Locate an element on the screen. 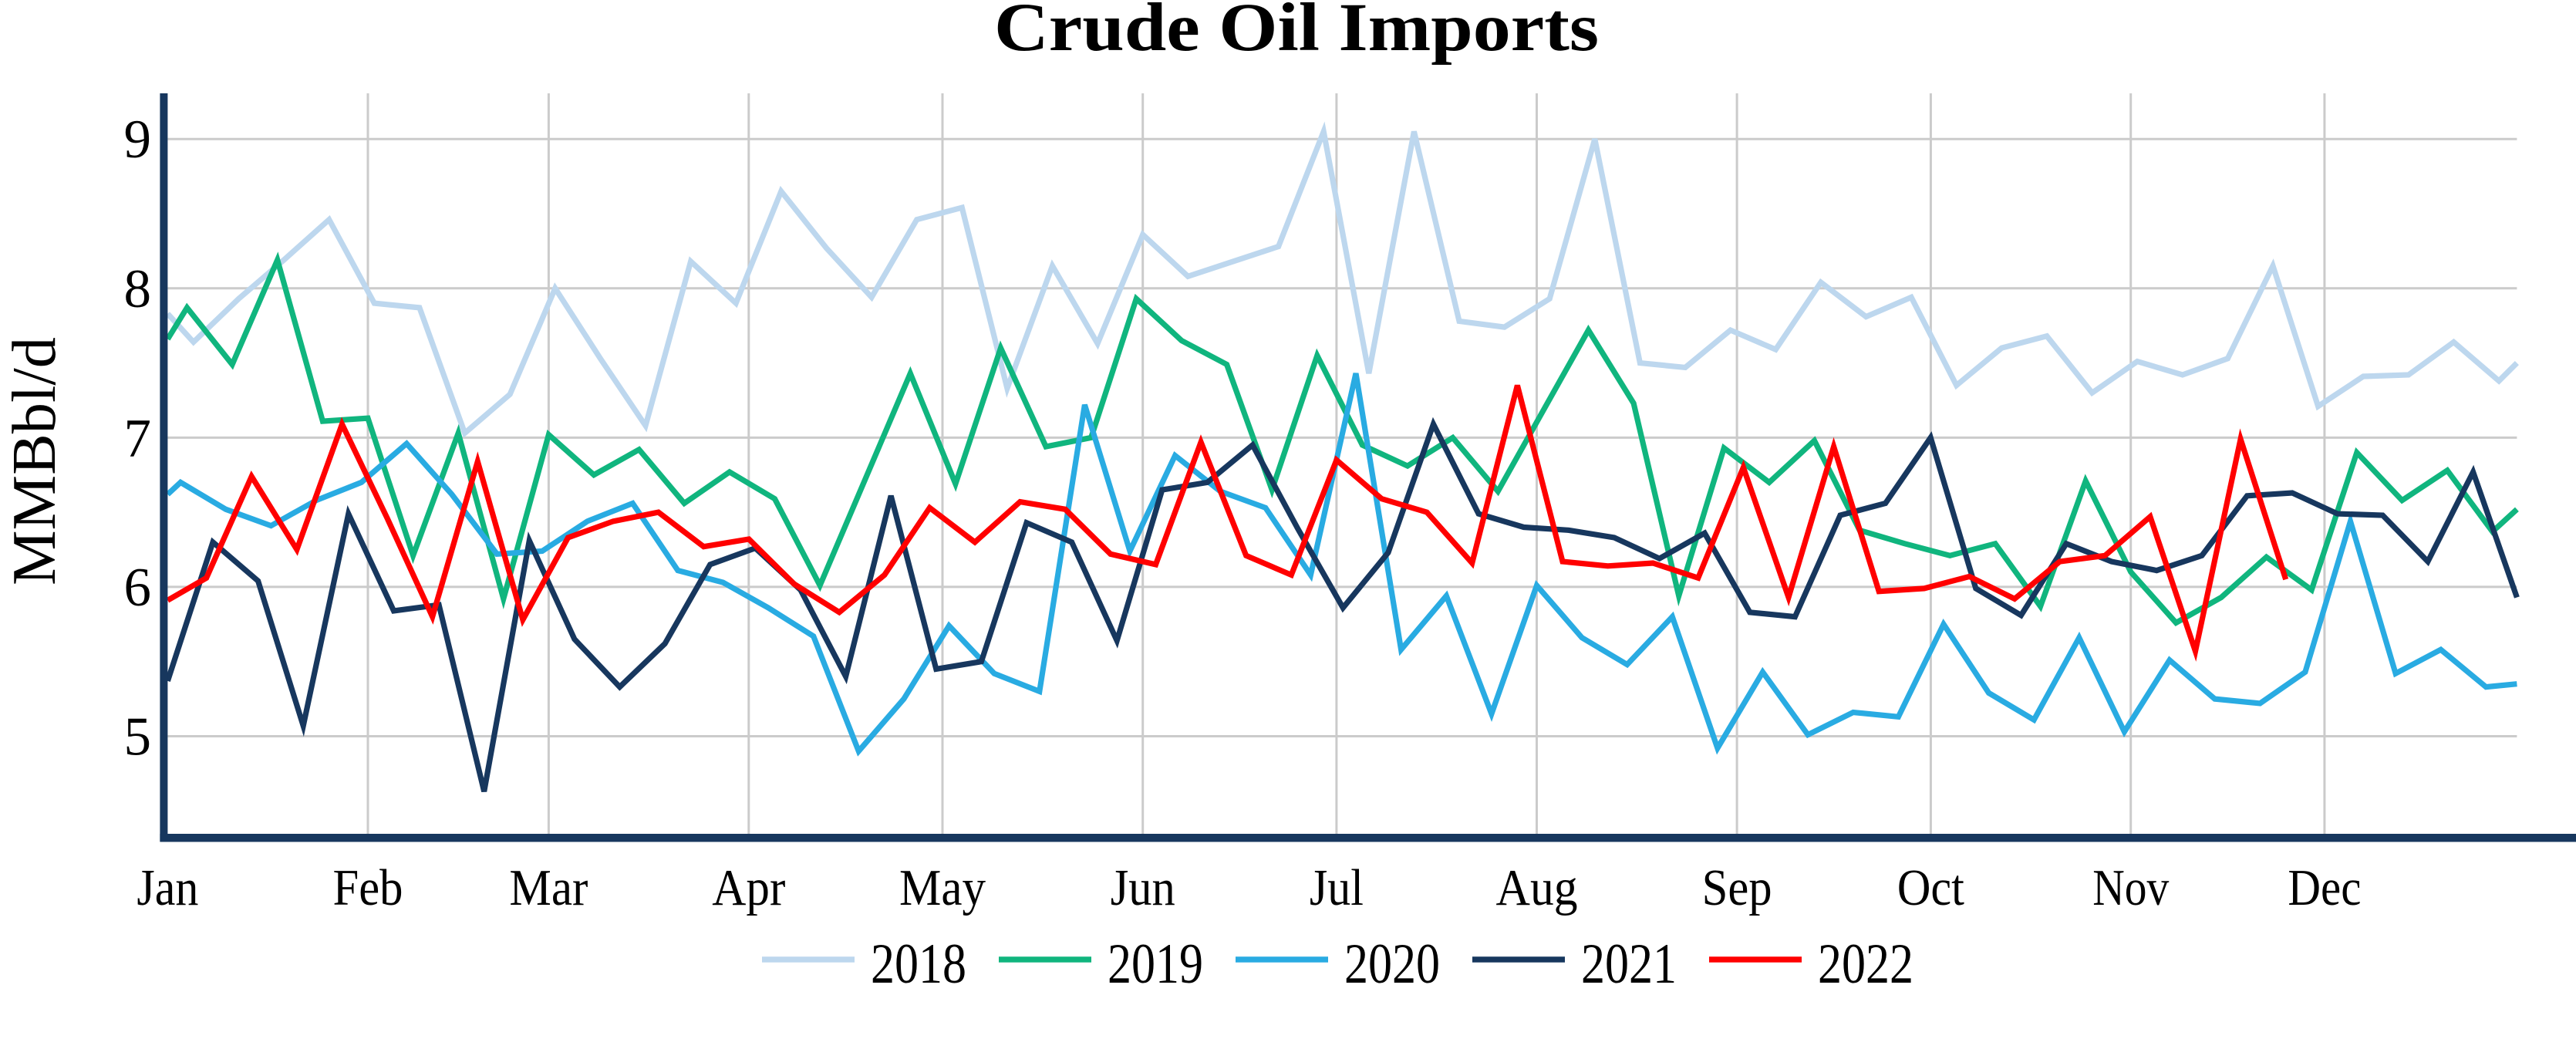 This screenshot has height=1049, width=2576. svg-text: 7 is located at coordinates (138, 438).